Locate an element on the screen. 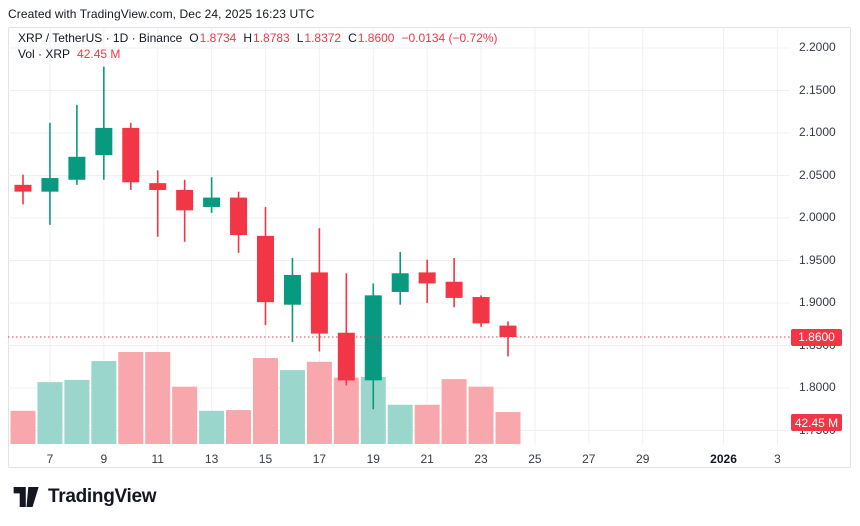 The image size is (860, 526). price-tick-label: 2.1500 is located at coordinates (817, 89).